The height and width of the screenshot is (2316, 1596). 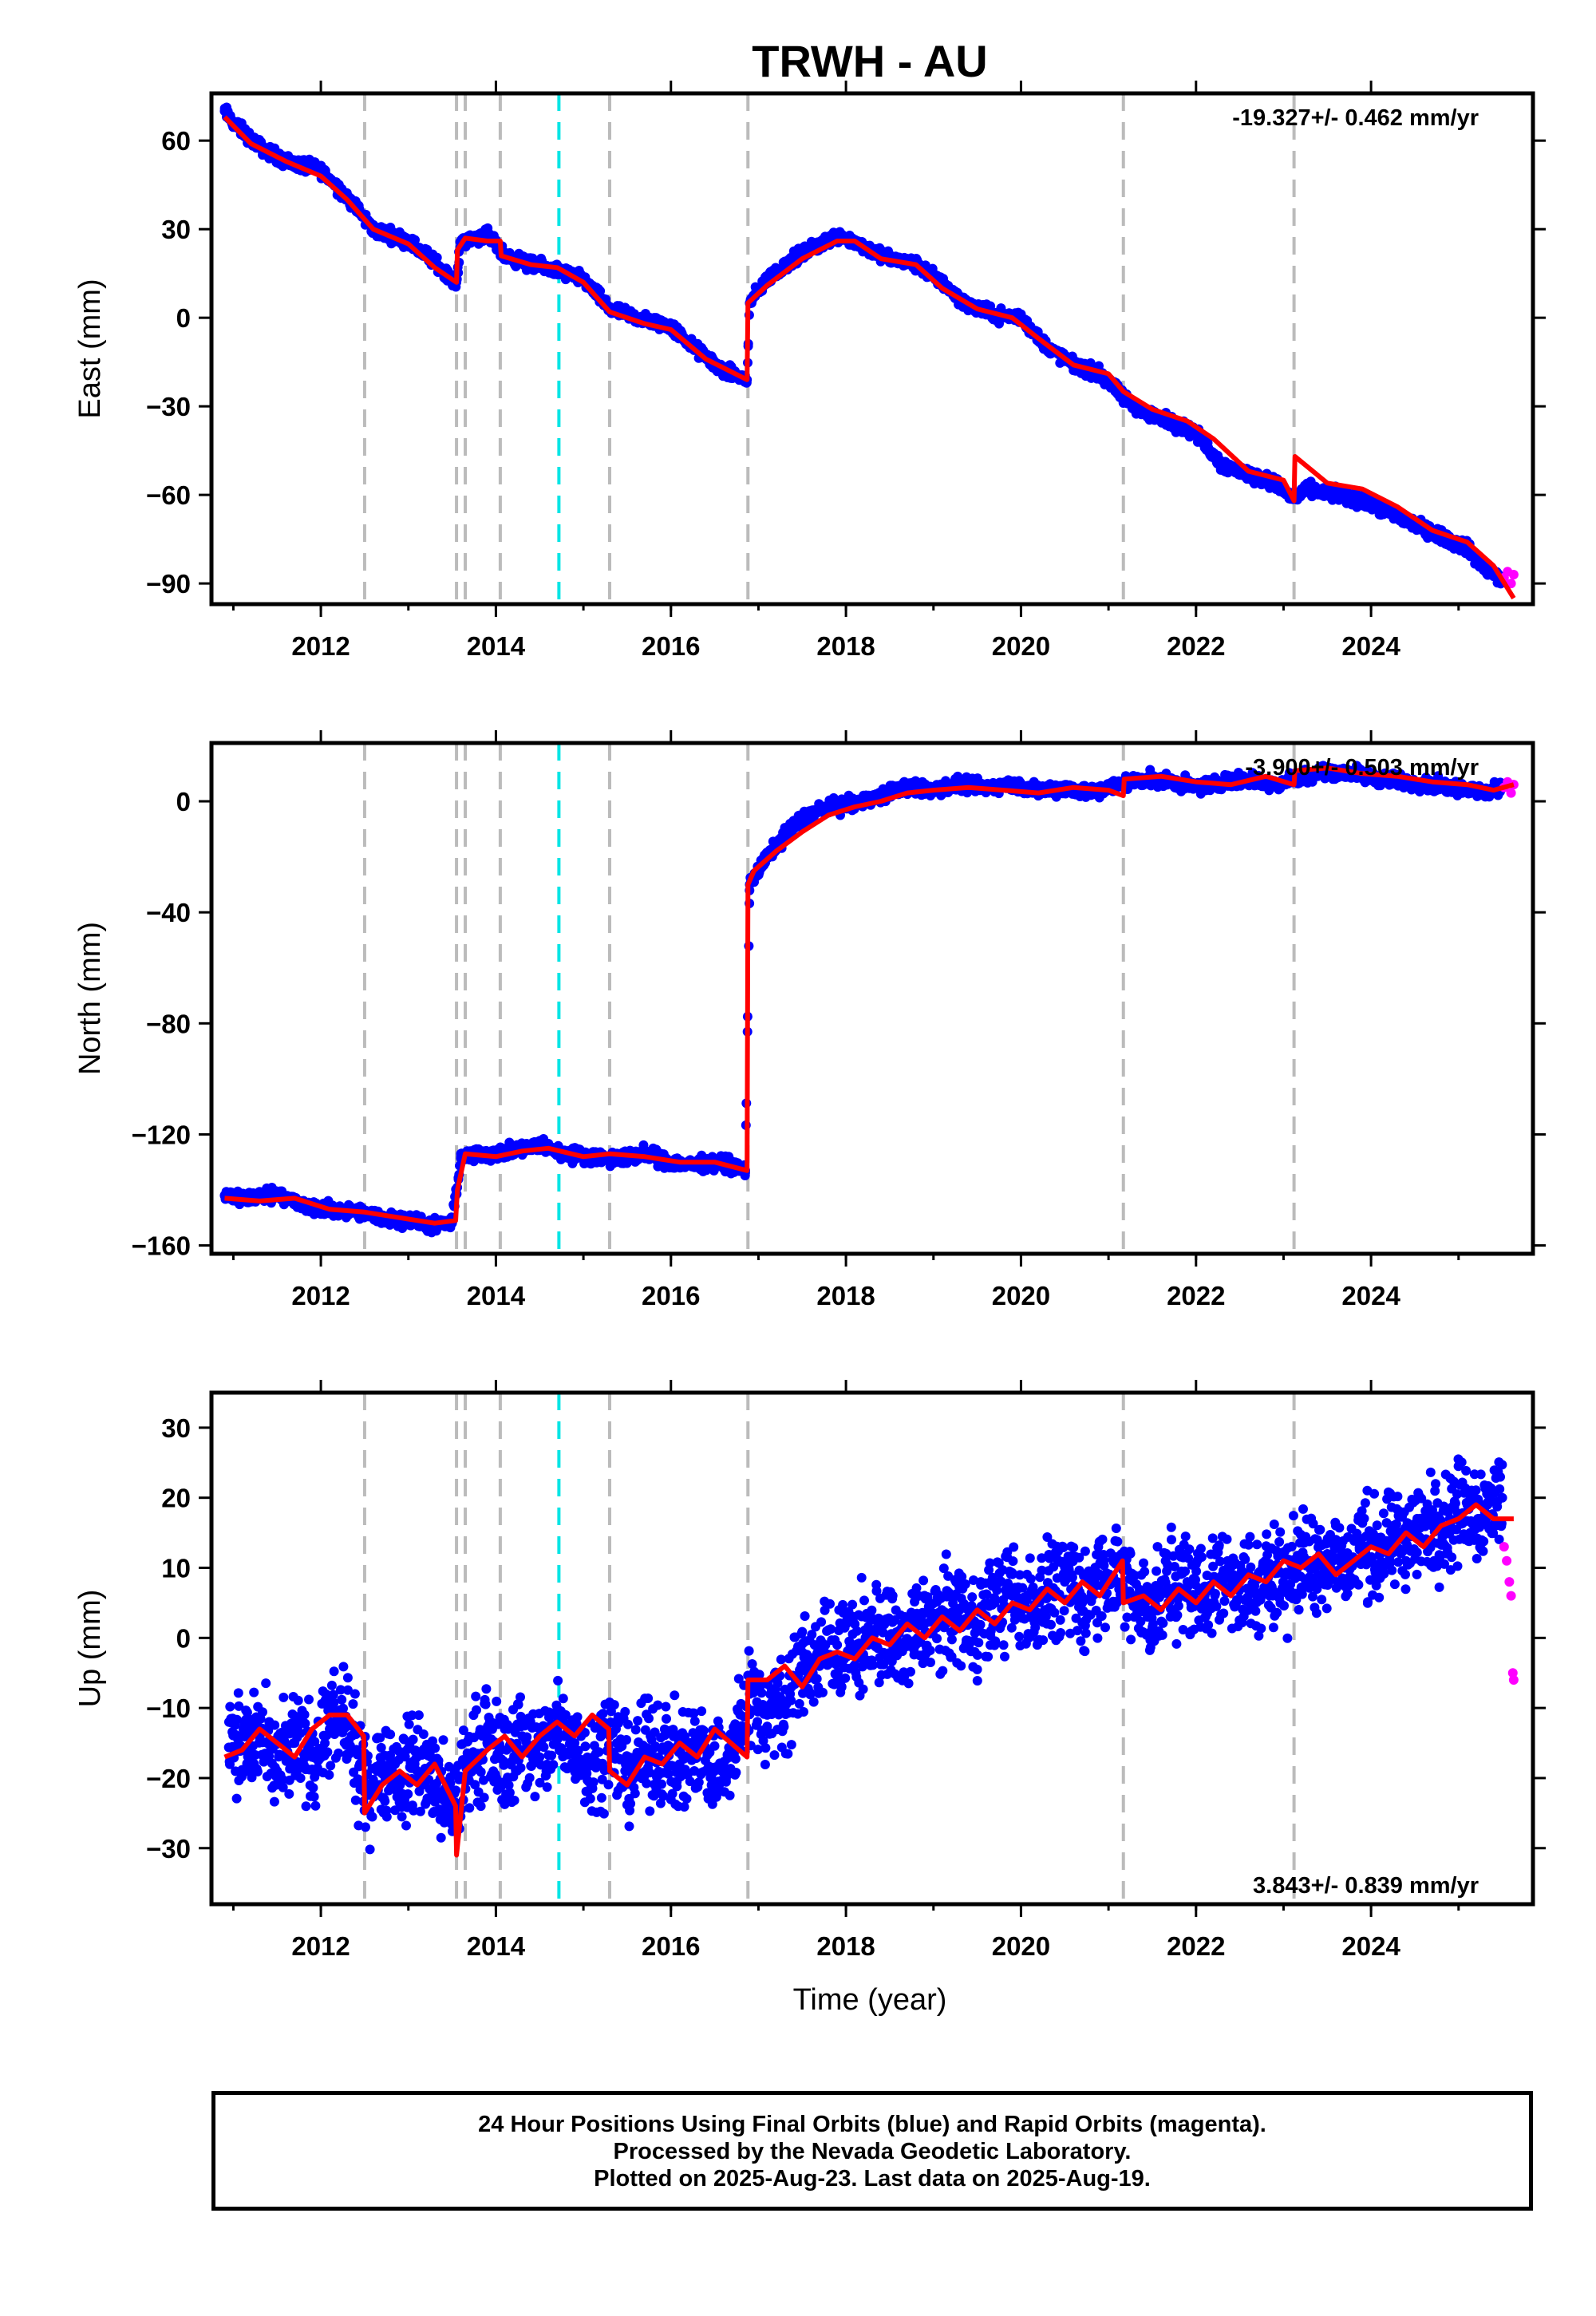 What do you see at coordinates (168, 912) in the screenshot?
I see `y-tick-label: −40` at bounding box center [168, 912].